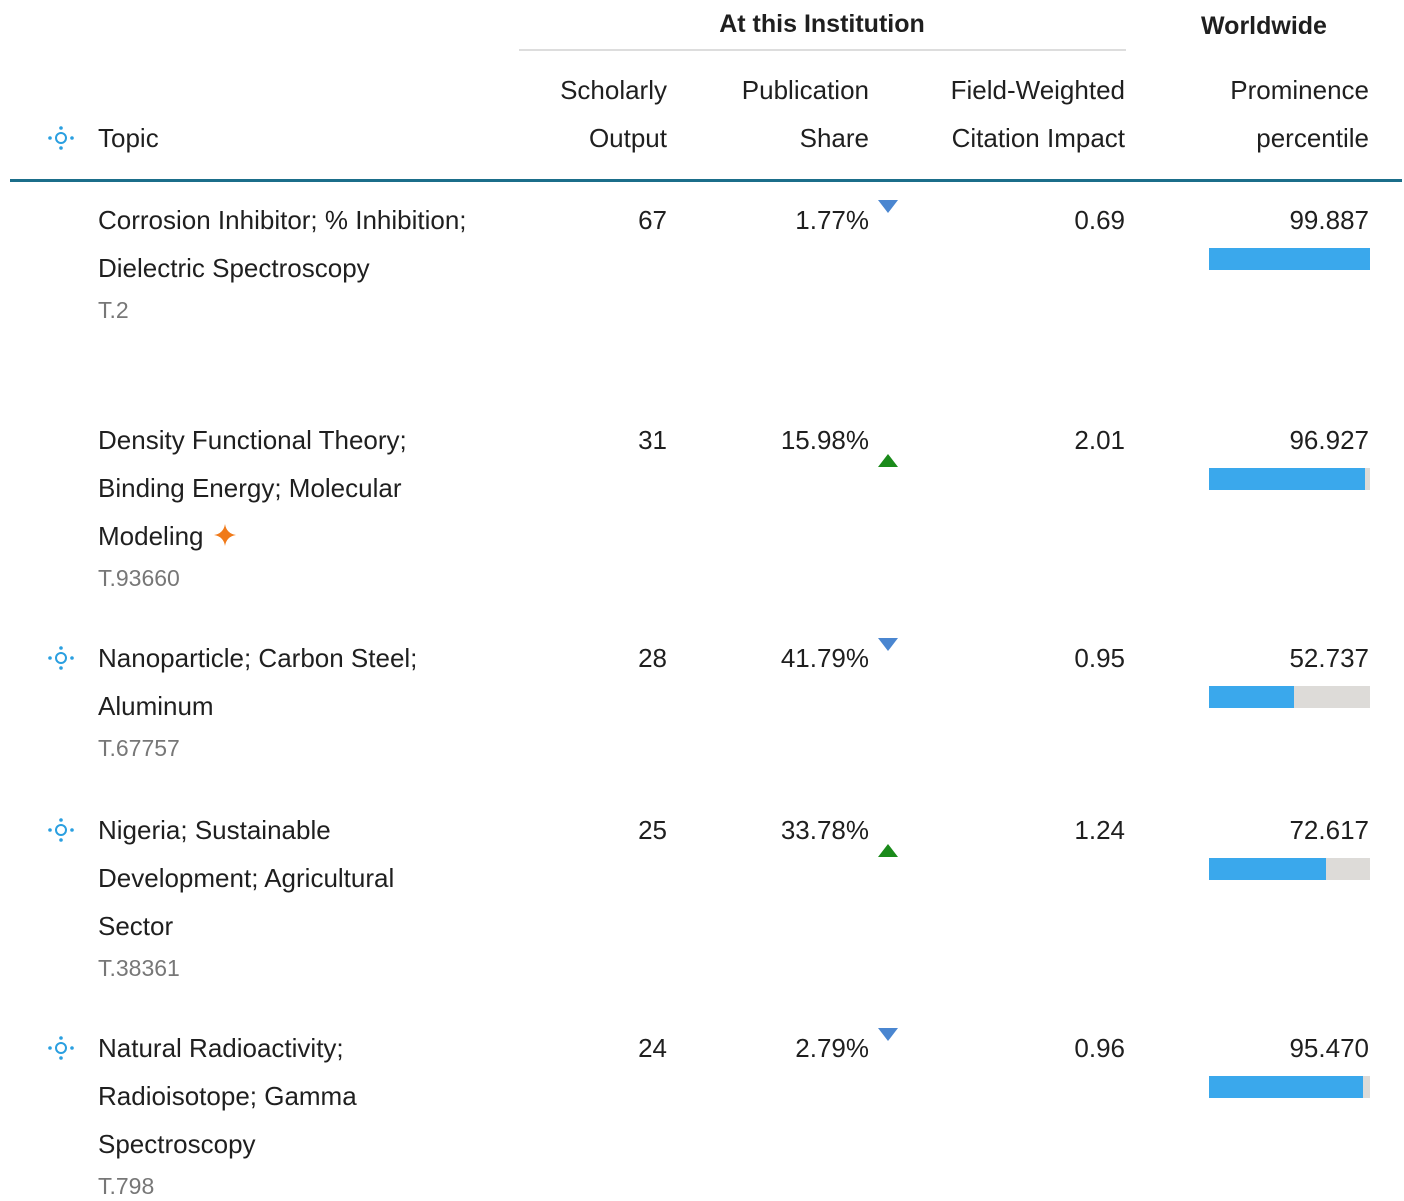 The height and width of the screenshot is (1201, 1404). Describe the element at coordinates (652, 1048) in the screenshot. I see `scholarly-output: 24` at that location.